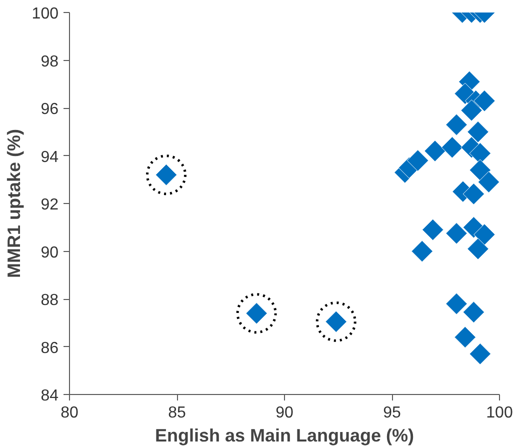 Image resolution: width=521 pixels, height=448 pixels. Describe the element at coordinates (284, 436) in the screenshot. I see `x-axis-title: English as Main Language (%)` at that location.